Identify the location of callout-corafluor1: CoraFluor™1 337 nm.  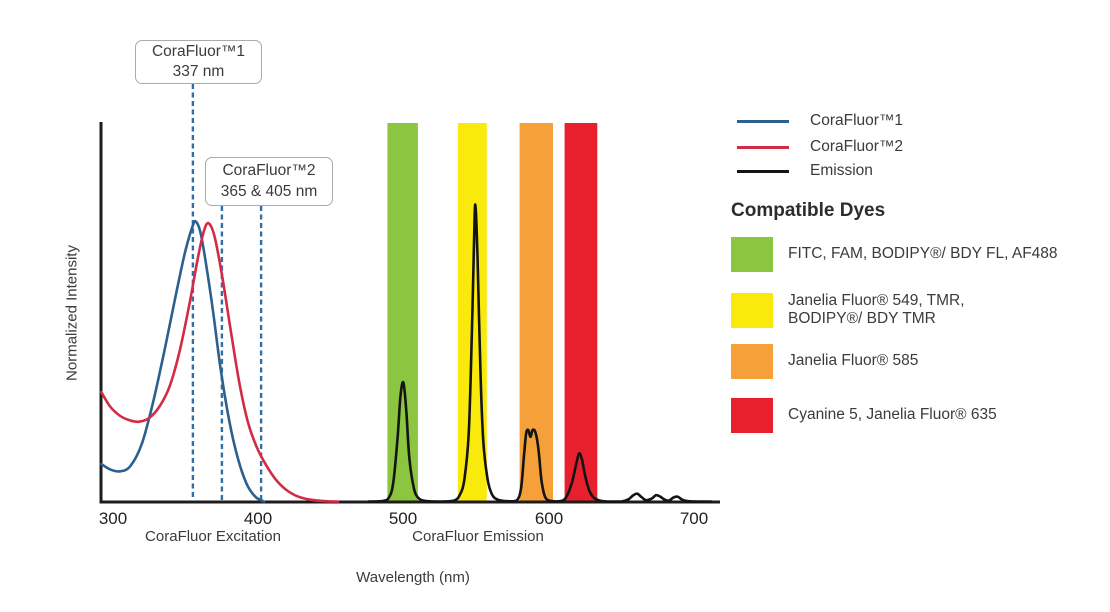
(198, 62).